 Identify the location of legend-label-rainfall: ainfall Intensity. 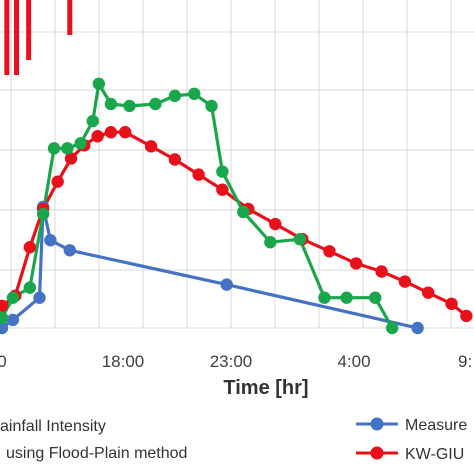
(53, 426).